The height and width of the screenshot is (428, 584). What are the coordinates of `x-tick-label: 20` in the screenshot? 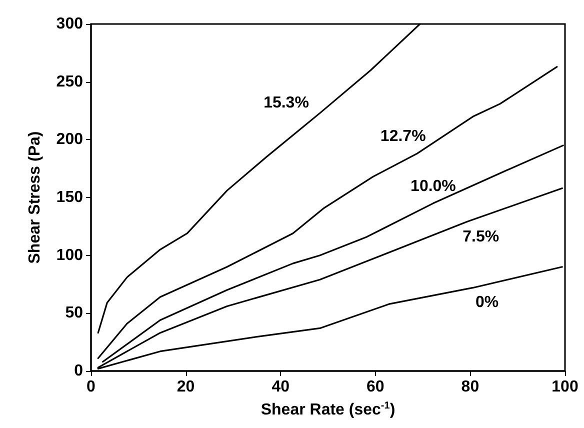 It's located at (185, 387).